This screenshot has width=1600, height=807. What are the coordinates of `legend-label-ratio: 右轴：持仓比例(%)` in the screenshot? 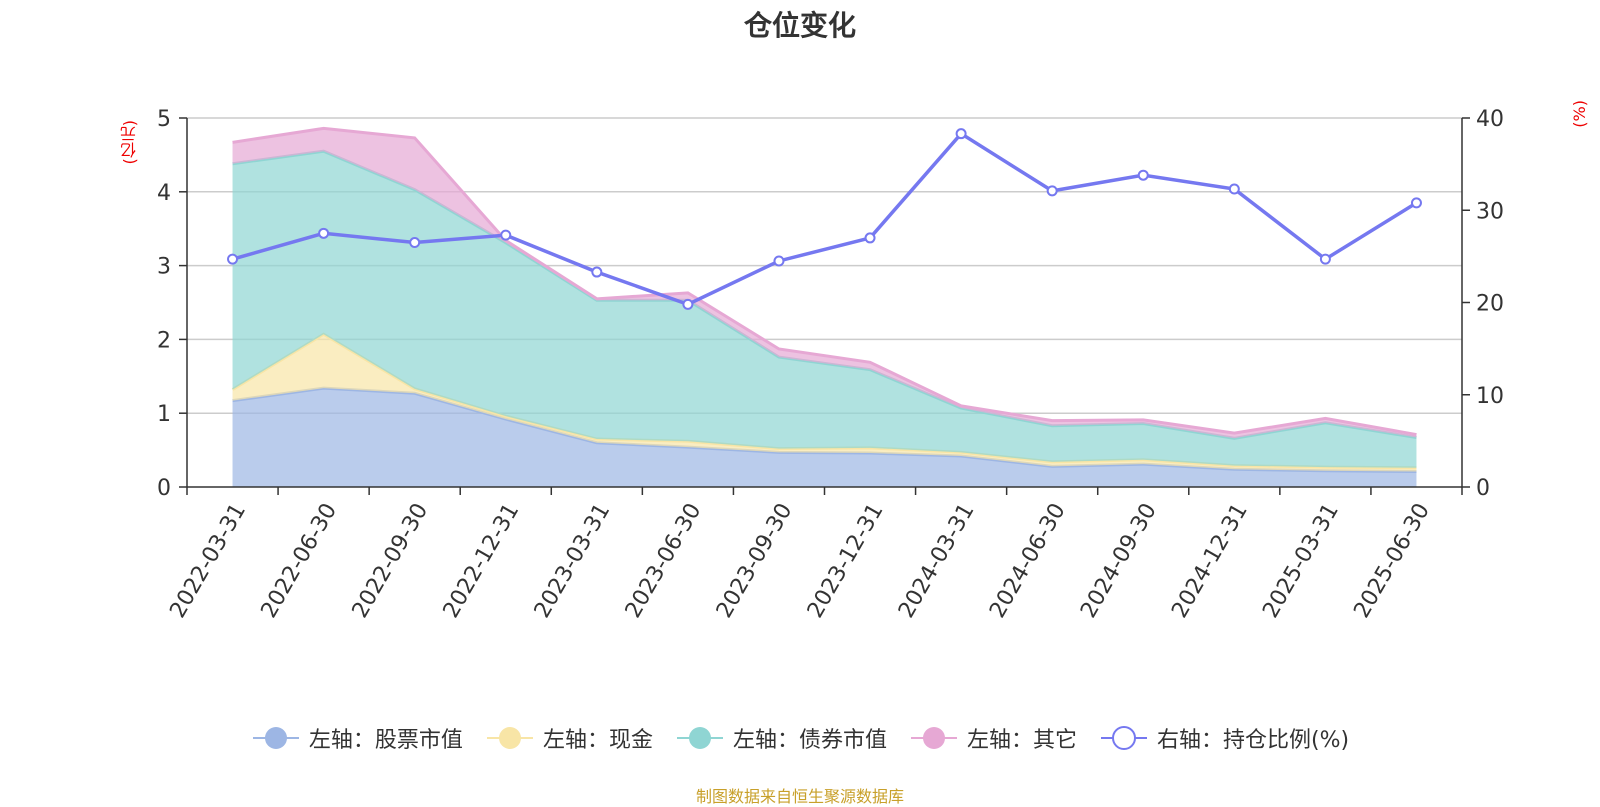 It's located at (1253, 740).